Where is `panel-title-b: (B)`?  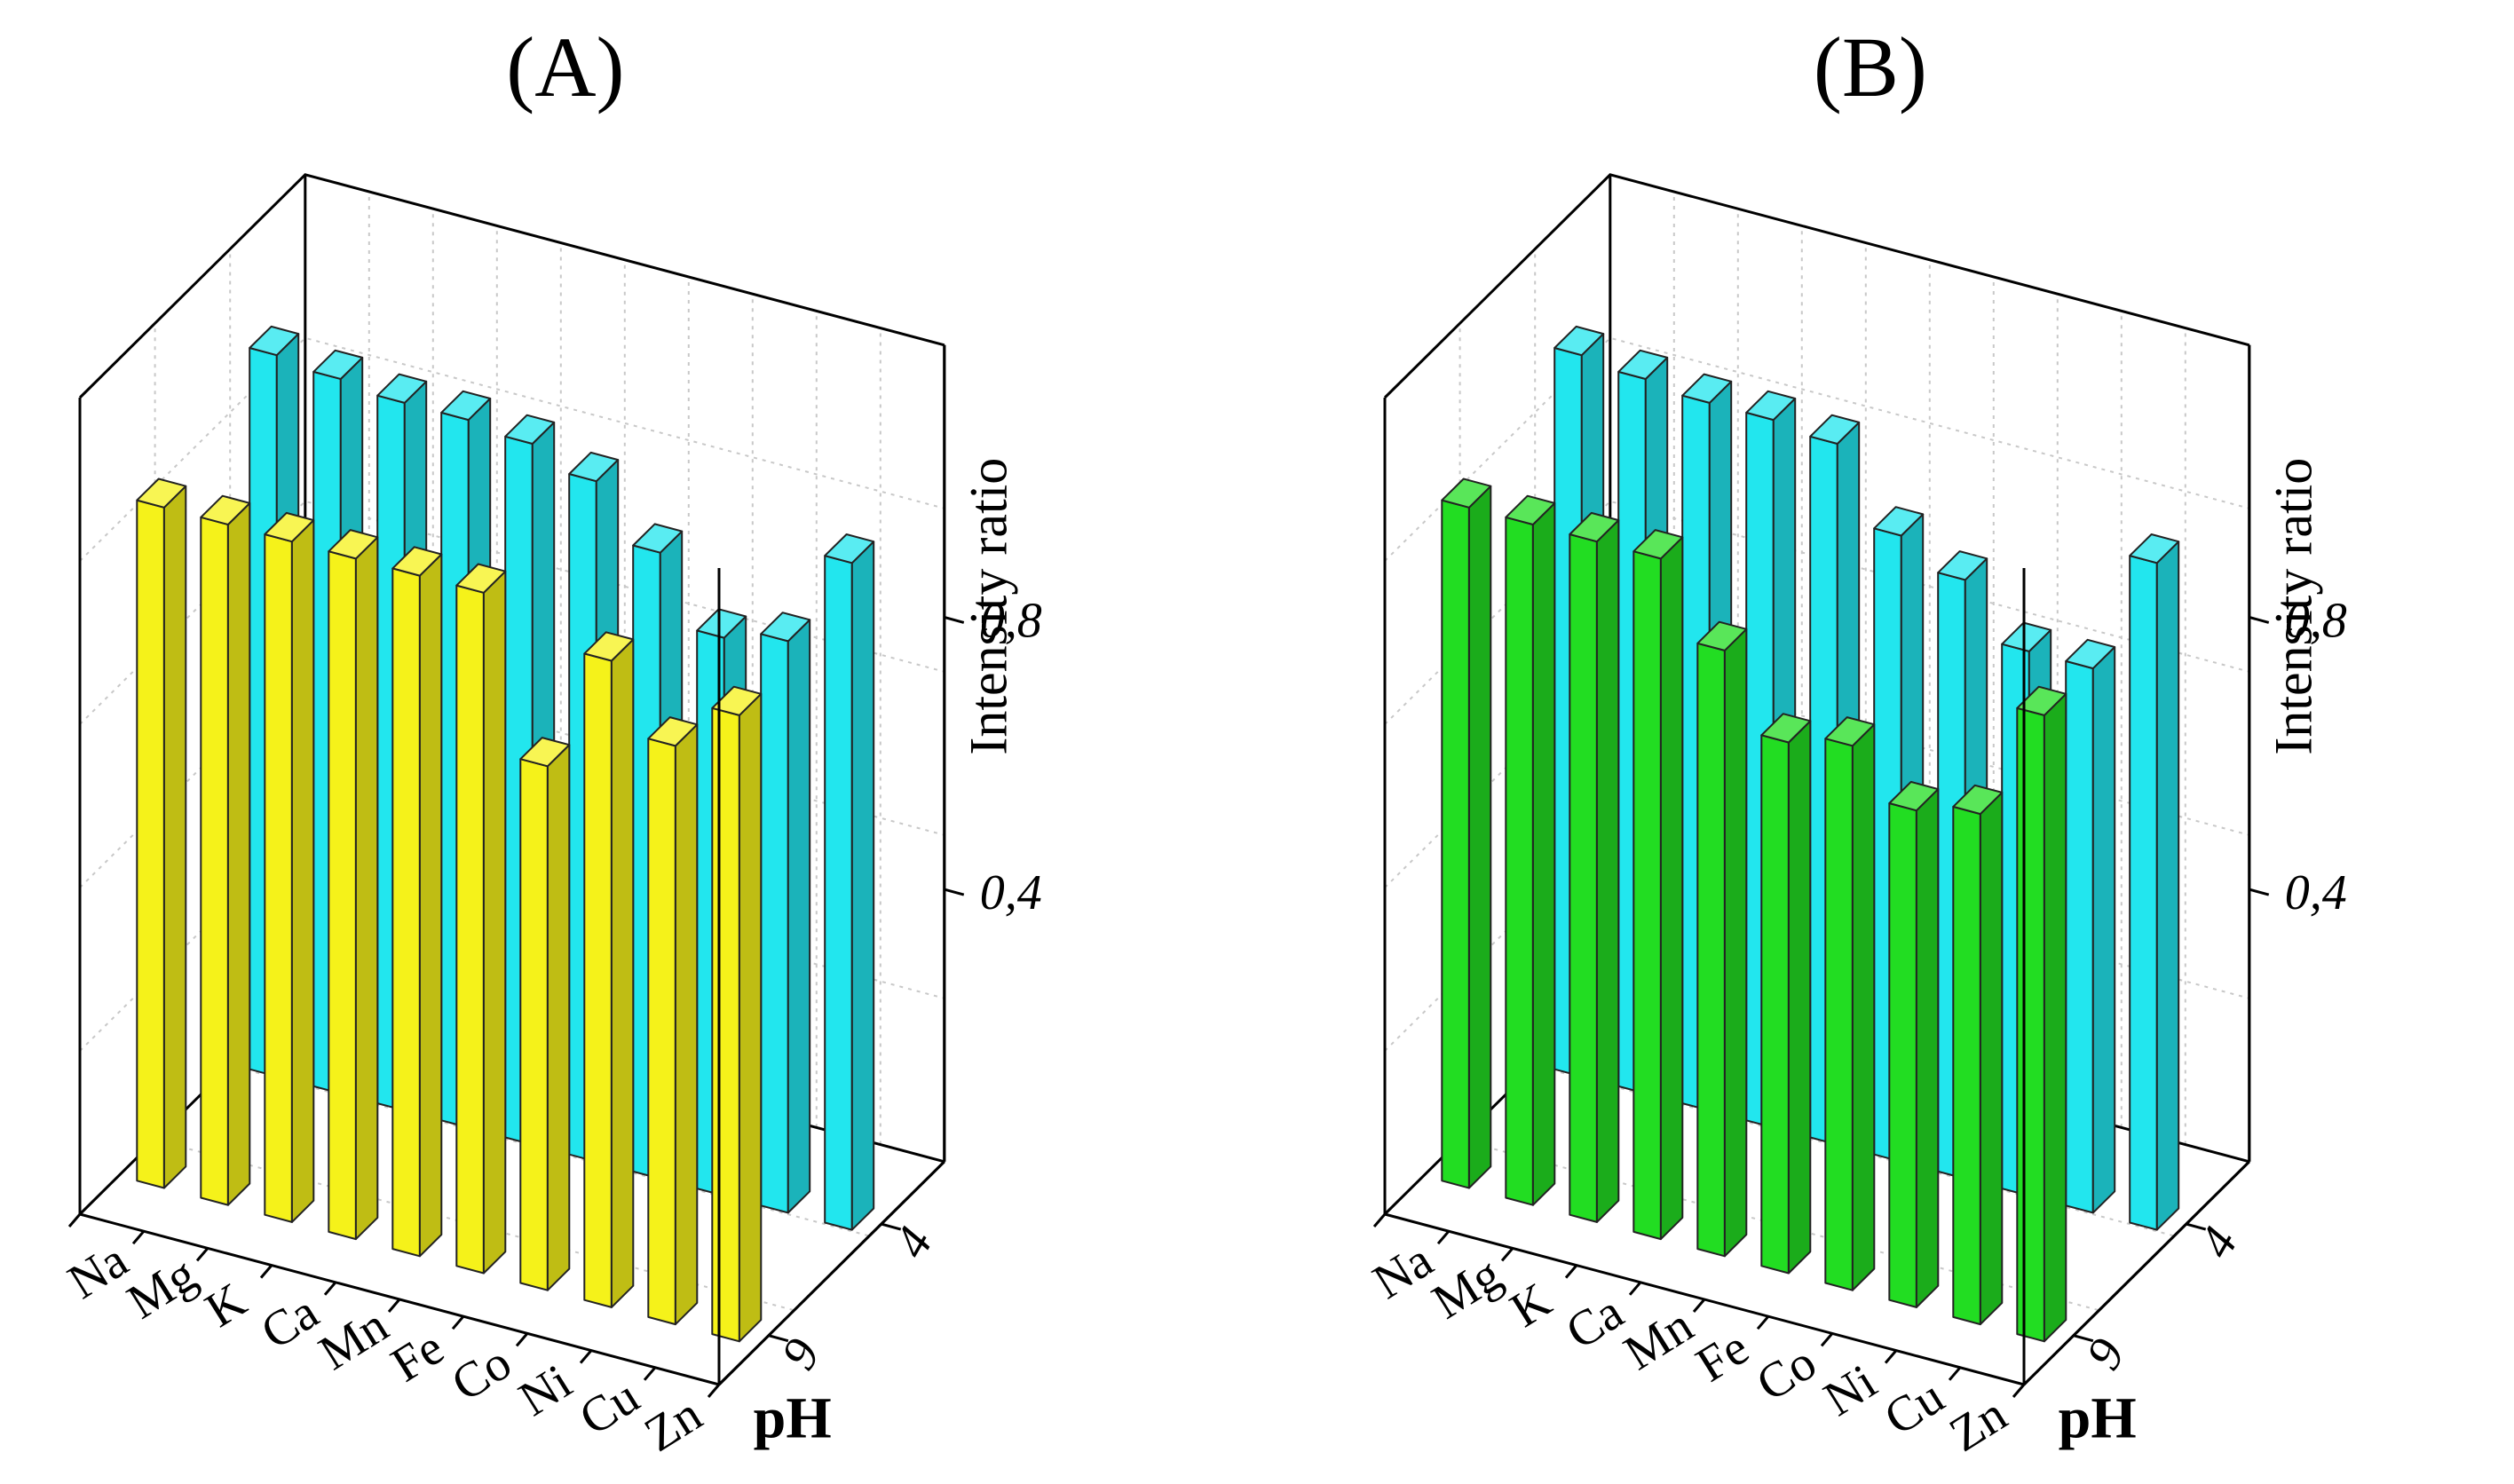 panel-title-b: (B) is located at coordinates (1871, 67).